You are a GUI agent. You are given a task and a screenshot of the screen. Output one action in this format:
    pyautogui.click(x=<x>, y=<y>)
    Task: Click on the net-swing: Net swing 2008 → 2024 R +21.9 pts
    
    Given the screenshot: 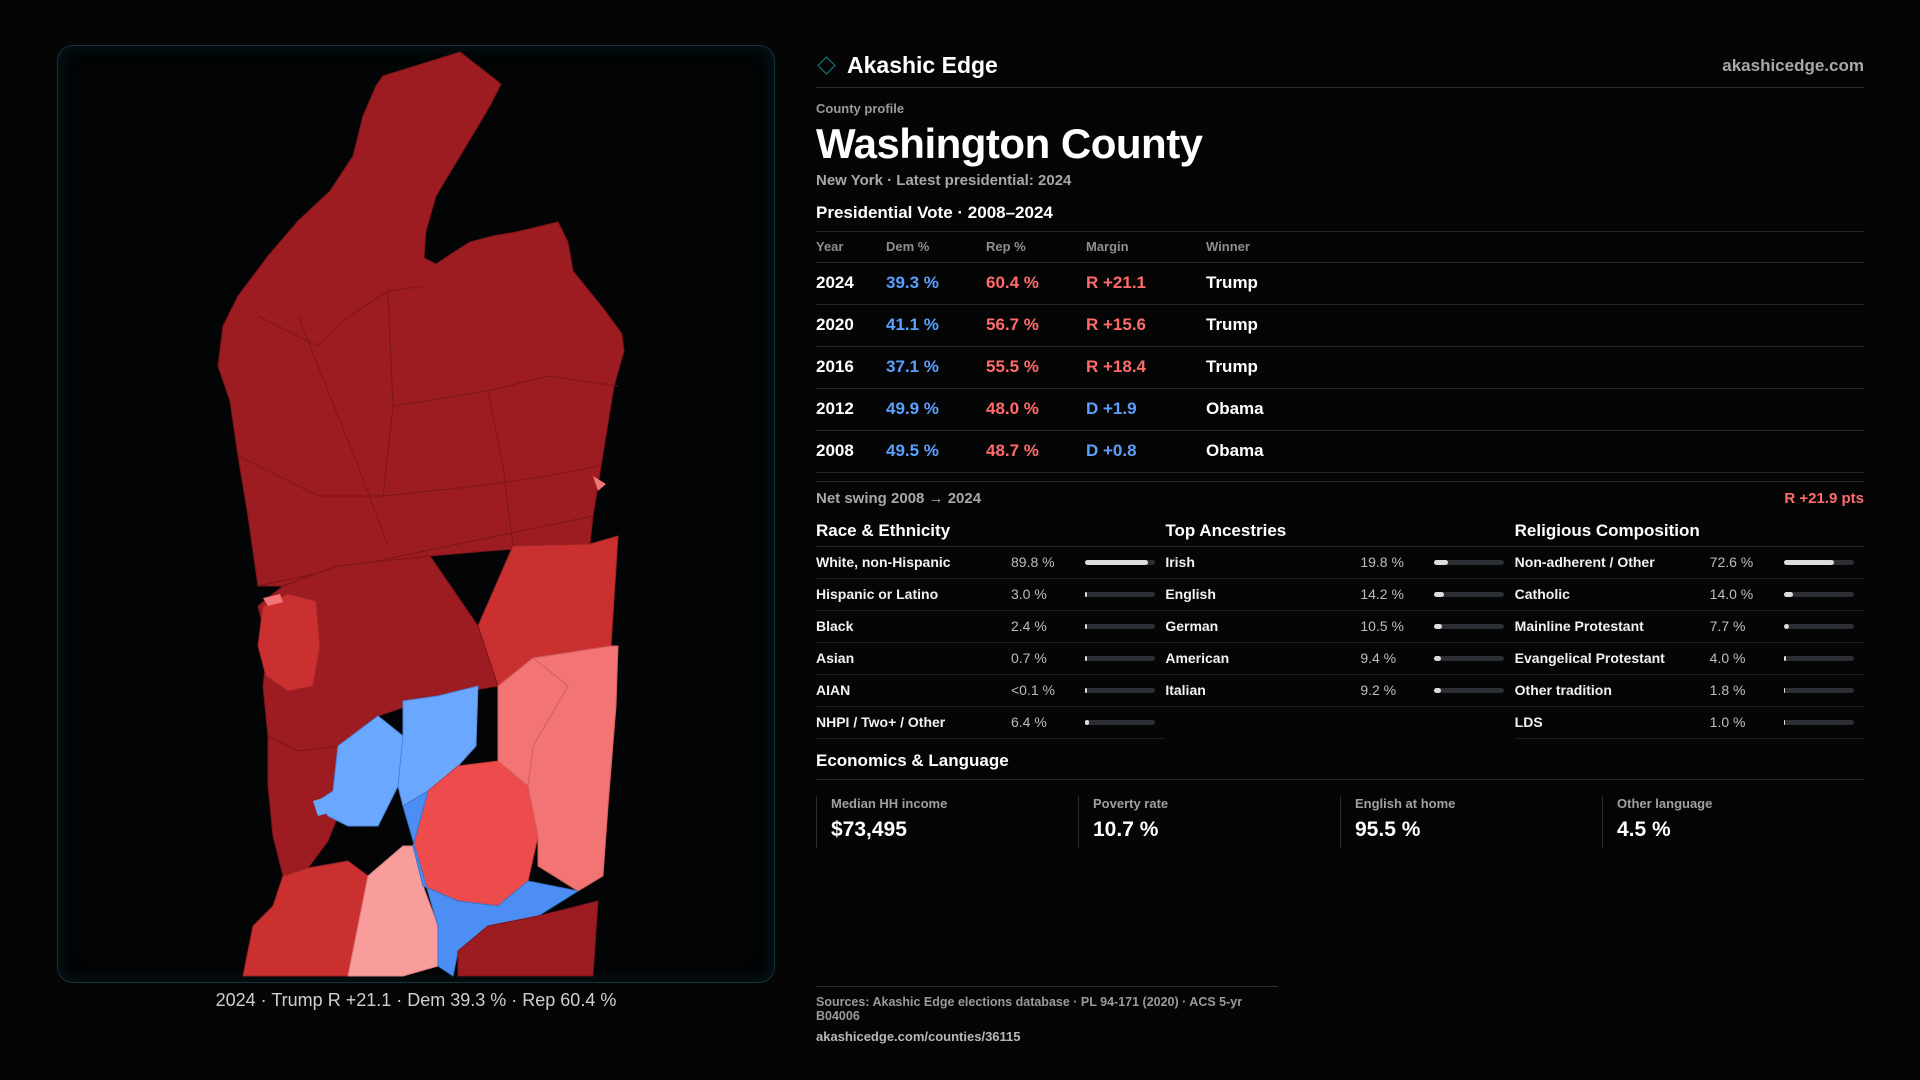 What is the action you would take?
    pyautogui.click(x=1340, y=493)
    